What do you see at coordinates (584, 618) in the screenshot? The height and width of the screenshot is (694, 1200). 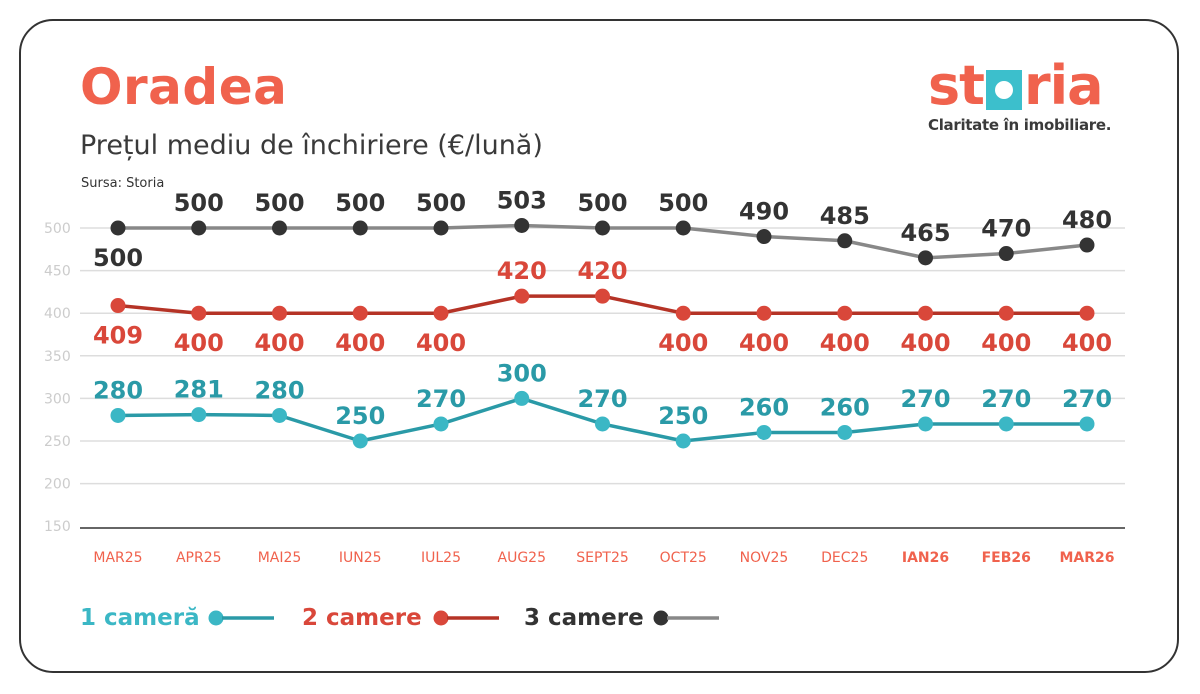 I see `legend-label: 3 camere` at bounding box center [584, 618].